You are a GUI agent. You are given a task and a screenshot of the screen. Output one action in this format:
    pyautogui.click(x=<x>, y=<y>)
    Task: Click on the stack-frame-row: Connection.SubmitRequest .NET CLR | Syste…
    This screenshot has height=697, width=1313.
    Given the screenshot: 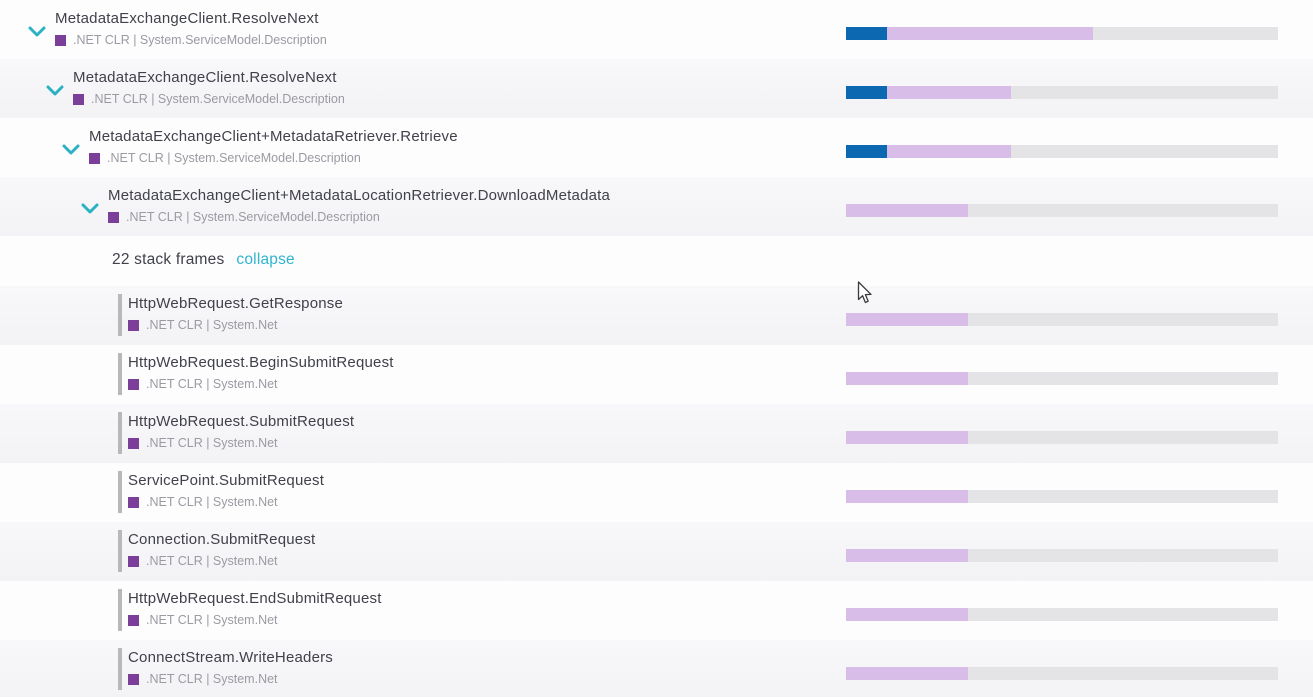 What is the action you would take?
    pyautogui.click(x=656, y=551)
    